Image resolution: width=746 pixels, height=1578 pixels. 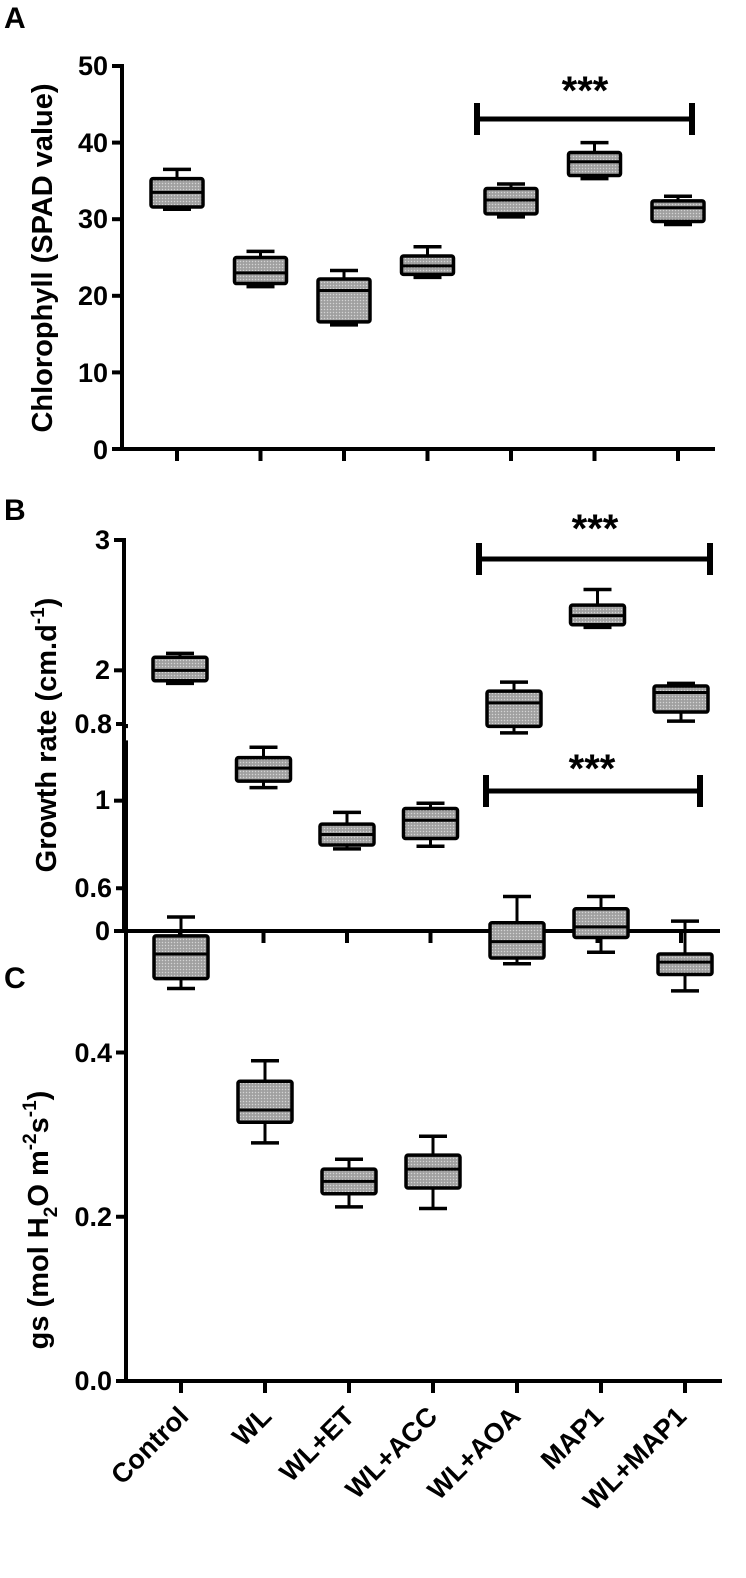 What do you see at coordinates (572, 1438) in the screenshot?
I see `category-label: MAP1` at bounding box center [572, 1438].